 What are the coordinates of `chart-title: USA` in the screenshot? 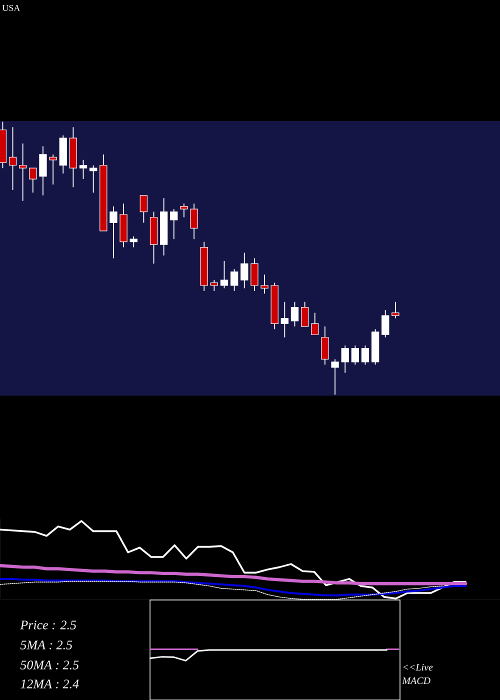 It's located at (11, 8).